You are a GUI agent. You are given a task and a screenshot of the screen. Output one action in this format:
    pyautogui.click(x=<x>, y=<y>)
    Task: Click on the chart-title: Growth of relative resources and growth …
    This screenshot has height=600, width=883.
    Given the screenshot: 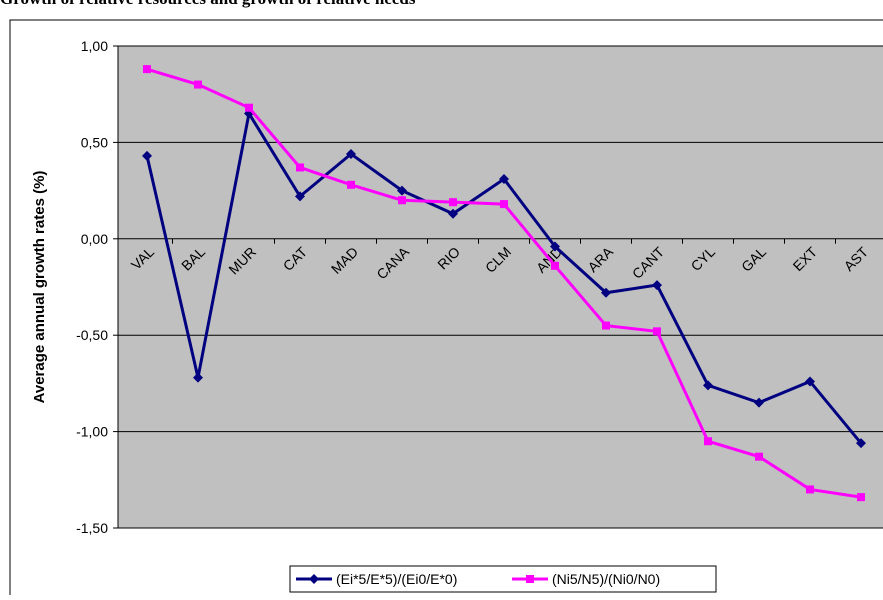 What is the action you would take?
    pyautogui.click(x=208, y=4)
    